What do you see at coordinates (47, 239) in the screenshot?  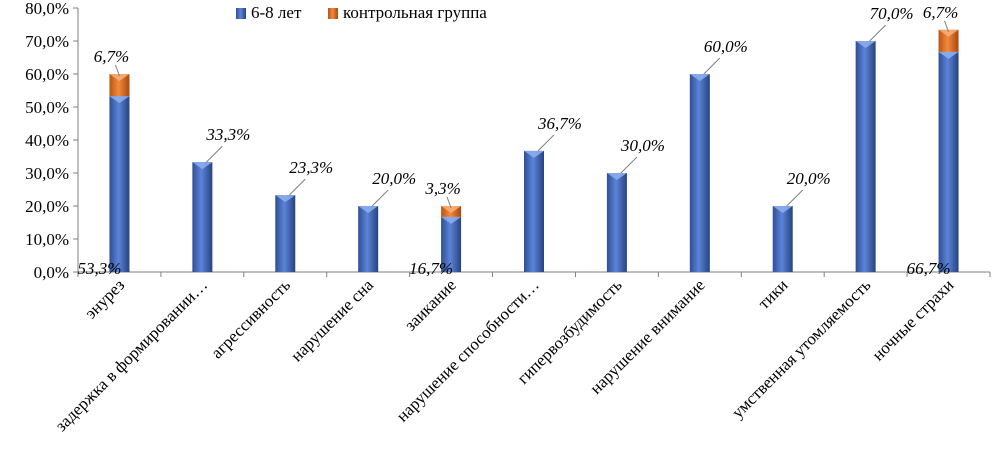 I see `y-tick-label: 10,0%` at bounding box center [47, 239].